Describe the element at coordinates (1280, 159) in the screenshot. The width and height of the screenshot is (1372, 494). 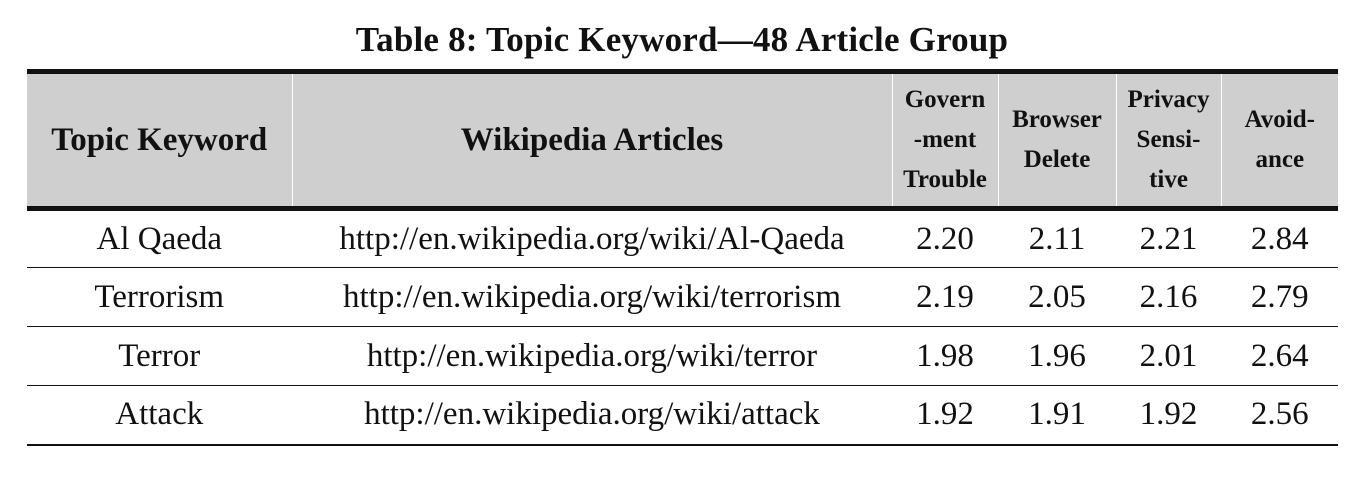
I see `header-avoidance-line-2: ance` at that location.